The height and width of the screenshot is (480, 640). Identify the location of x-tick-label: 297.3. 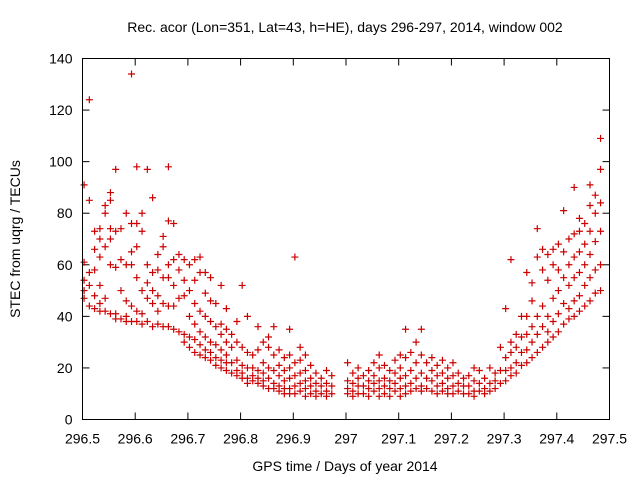
(504, 439).